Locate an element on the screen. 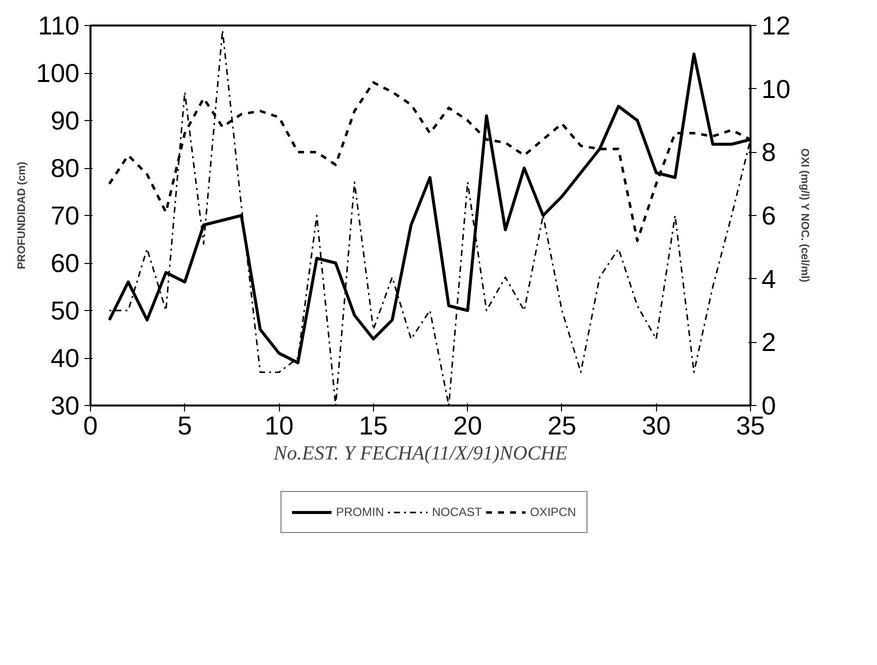 The width and height of the screenshot is (877, 665). y-tick-label: 50 is located at coordinates (65, 311).